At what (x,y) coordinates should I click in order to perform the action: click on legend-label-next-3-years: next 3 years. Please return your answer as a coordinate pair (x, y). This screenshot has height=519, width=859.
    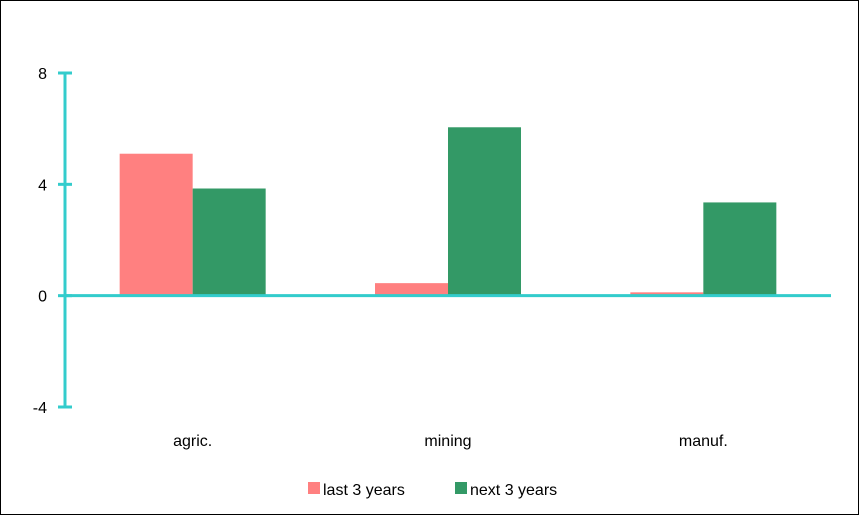
    Looking at the image, I should click on (513, 490).